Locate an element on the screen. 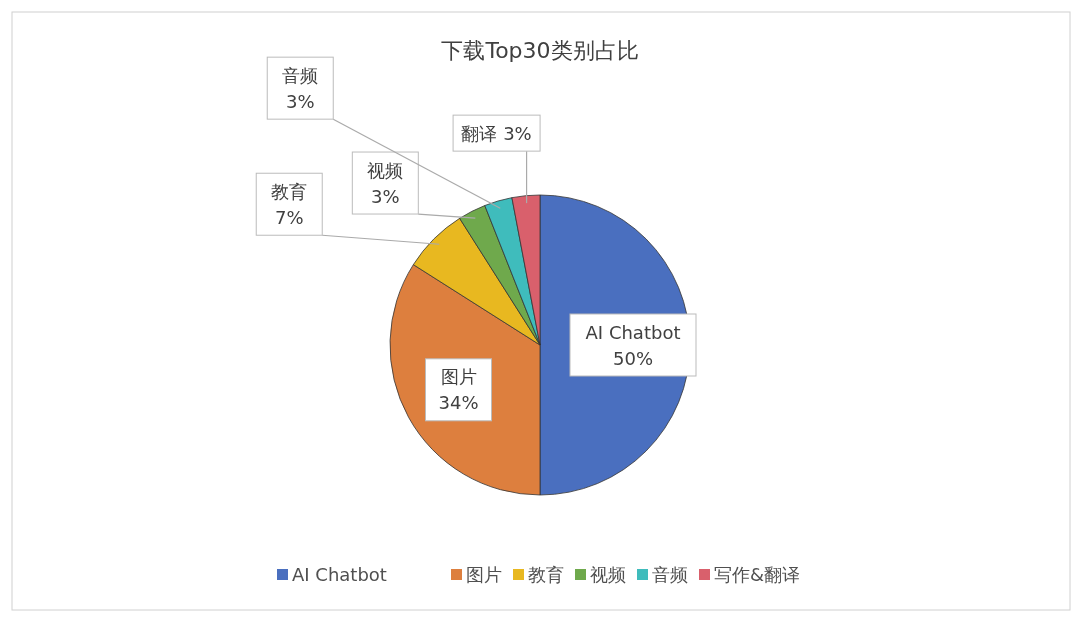  data-label: 翻译 3% is located at coordinates (496, 133).